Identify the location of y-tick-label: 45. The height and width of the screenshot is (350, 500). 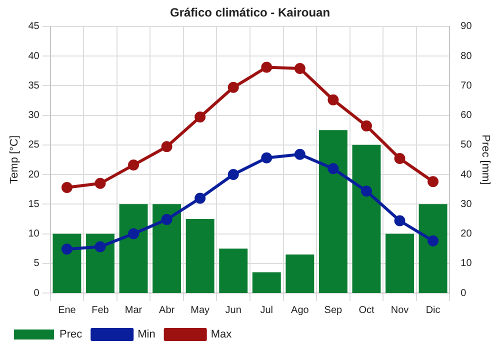
(34, 26).